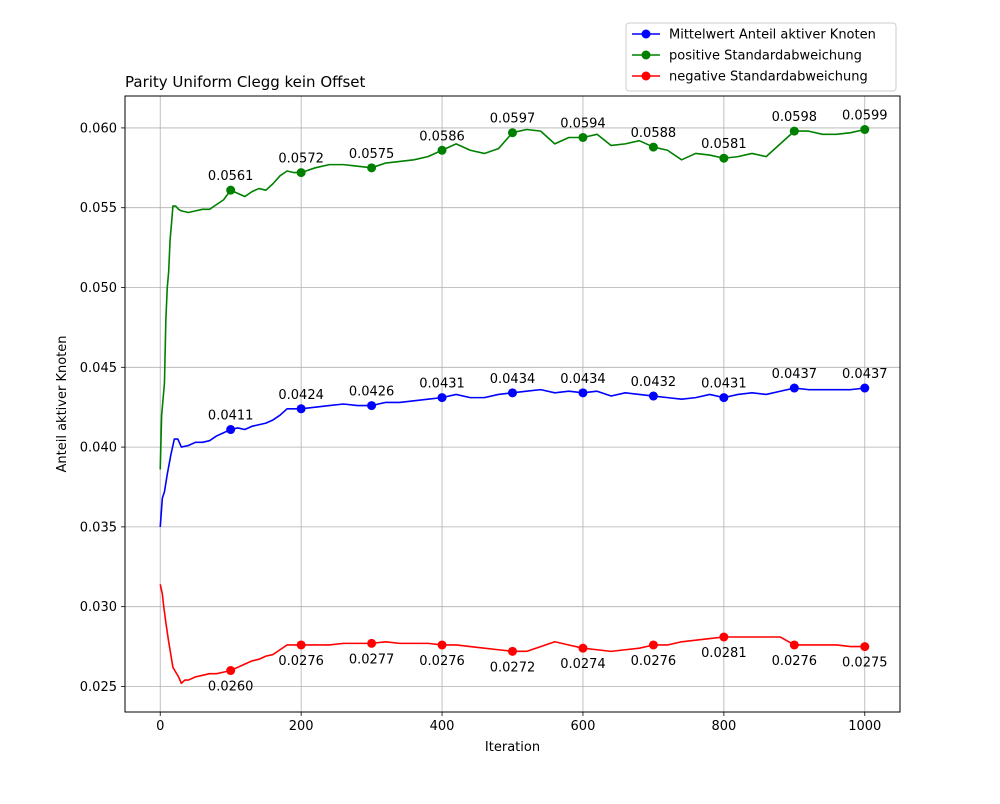 The image size is (1000, 804). I want to click on legend-label-0: Mittelwert Anteil aktiver Knoten, so click(772, 35).